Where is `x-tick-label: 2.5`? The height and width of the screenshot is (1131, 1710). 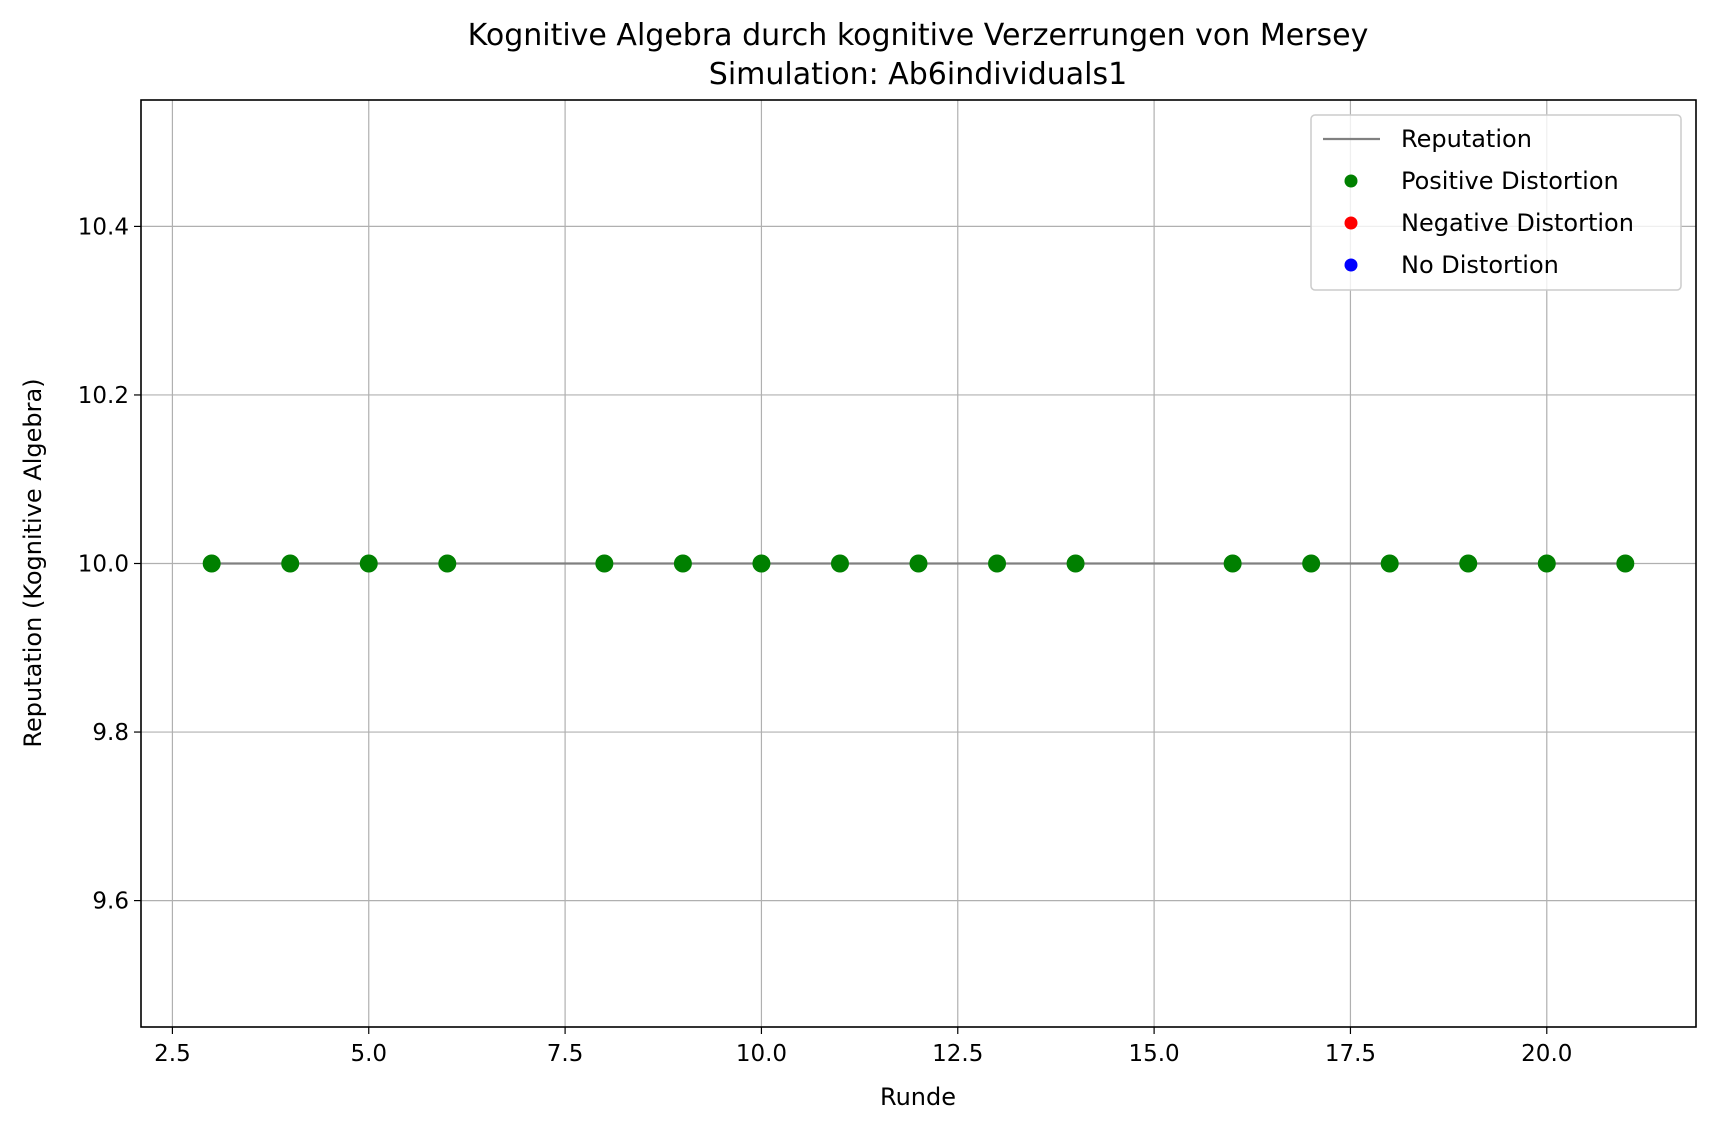
x-tick-label: 2.5 is located at coordinates (172, 1054).